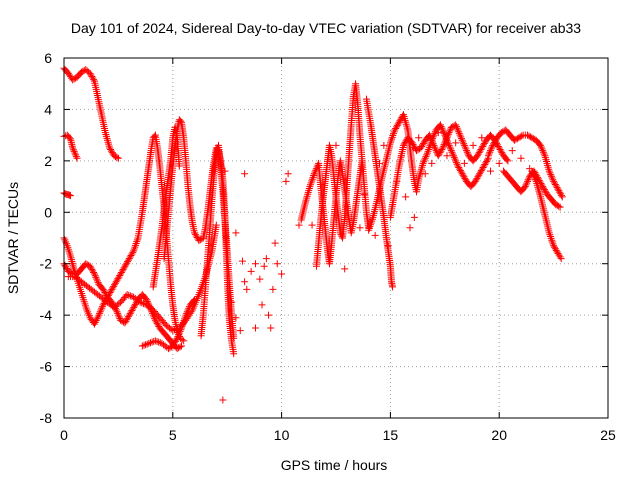  What do you see at coordinates (48, 109) in the screenshot?
I see `y-tick-label: 4` at bounding box center [48, 109].